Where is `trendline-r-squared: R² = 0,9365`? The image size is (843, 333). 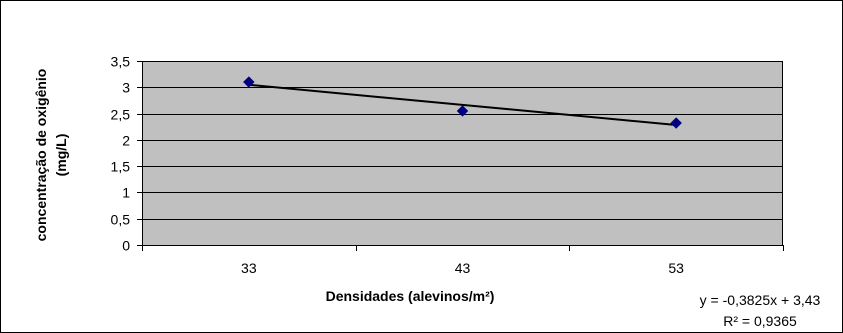 trendline-r-squared: R² = 0,9365 is located at coordinates (760, 321).